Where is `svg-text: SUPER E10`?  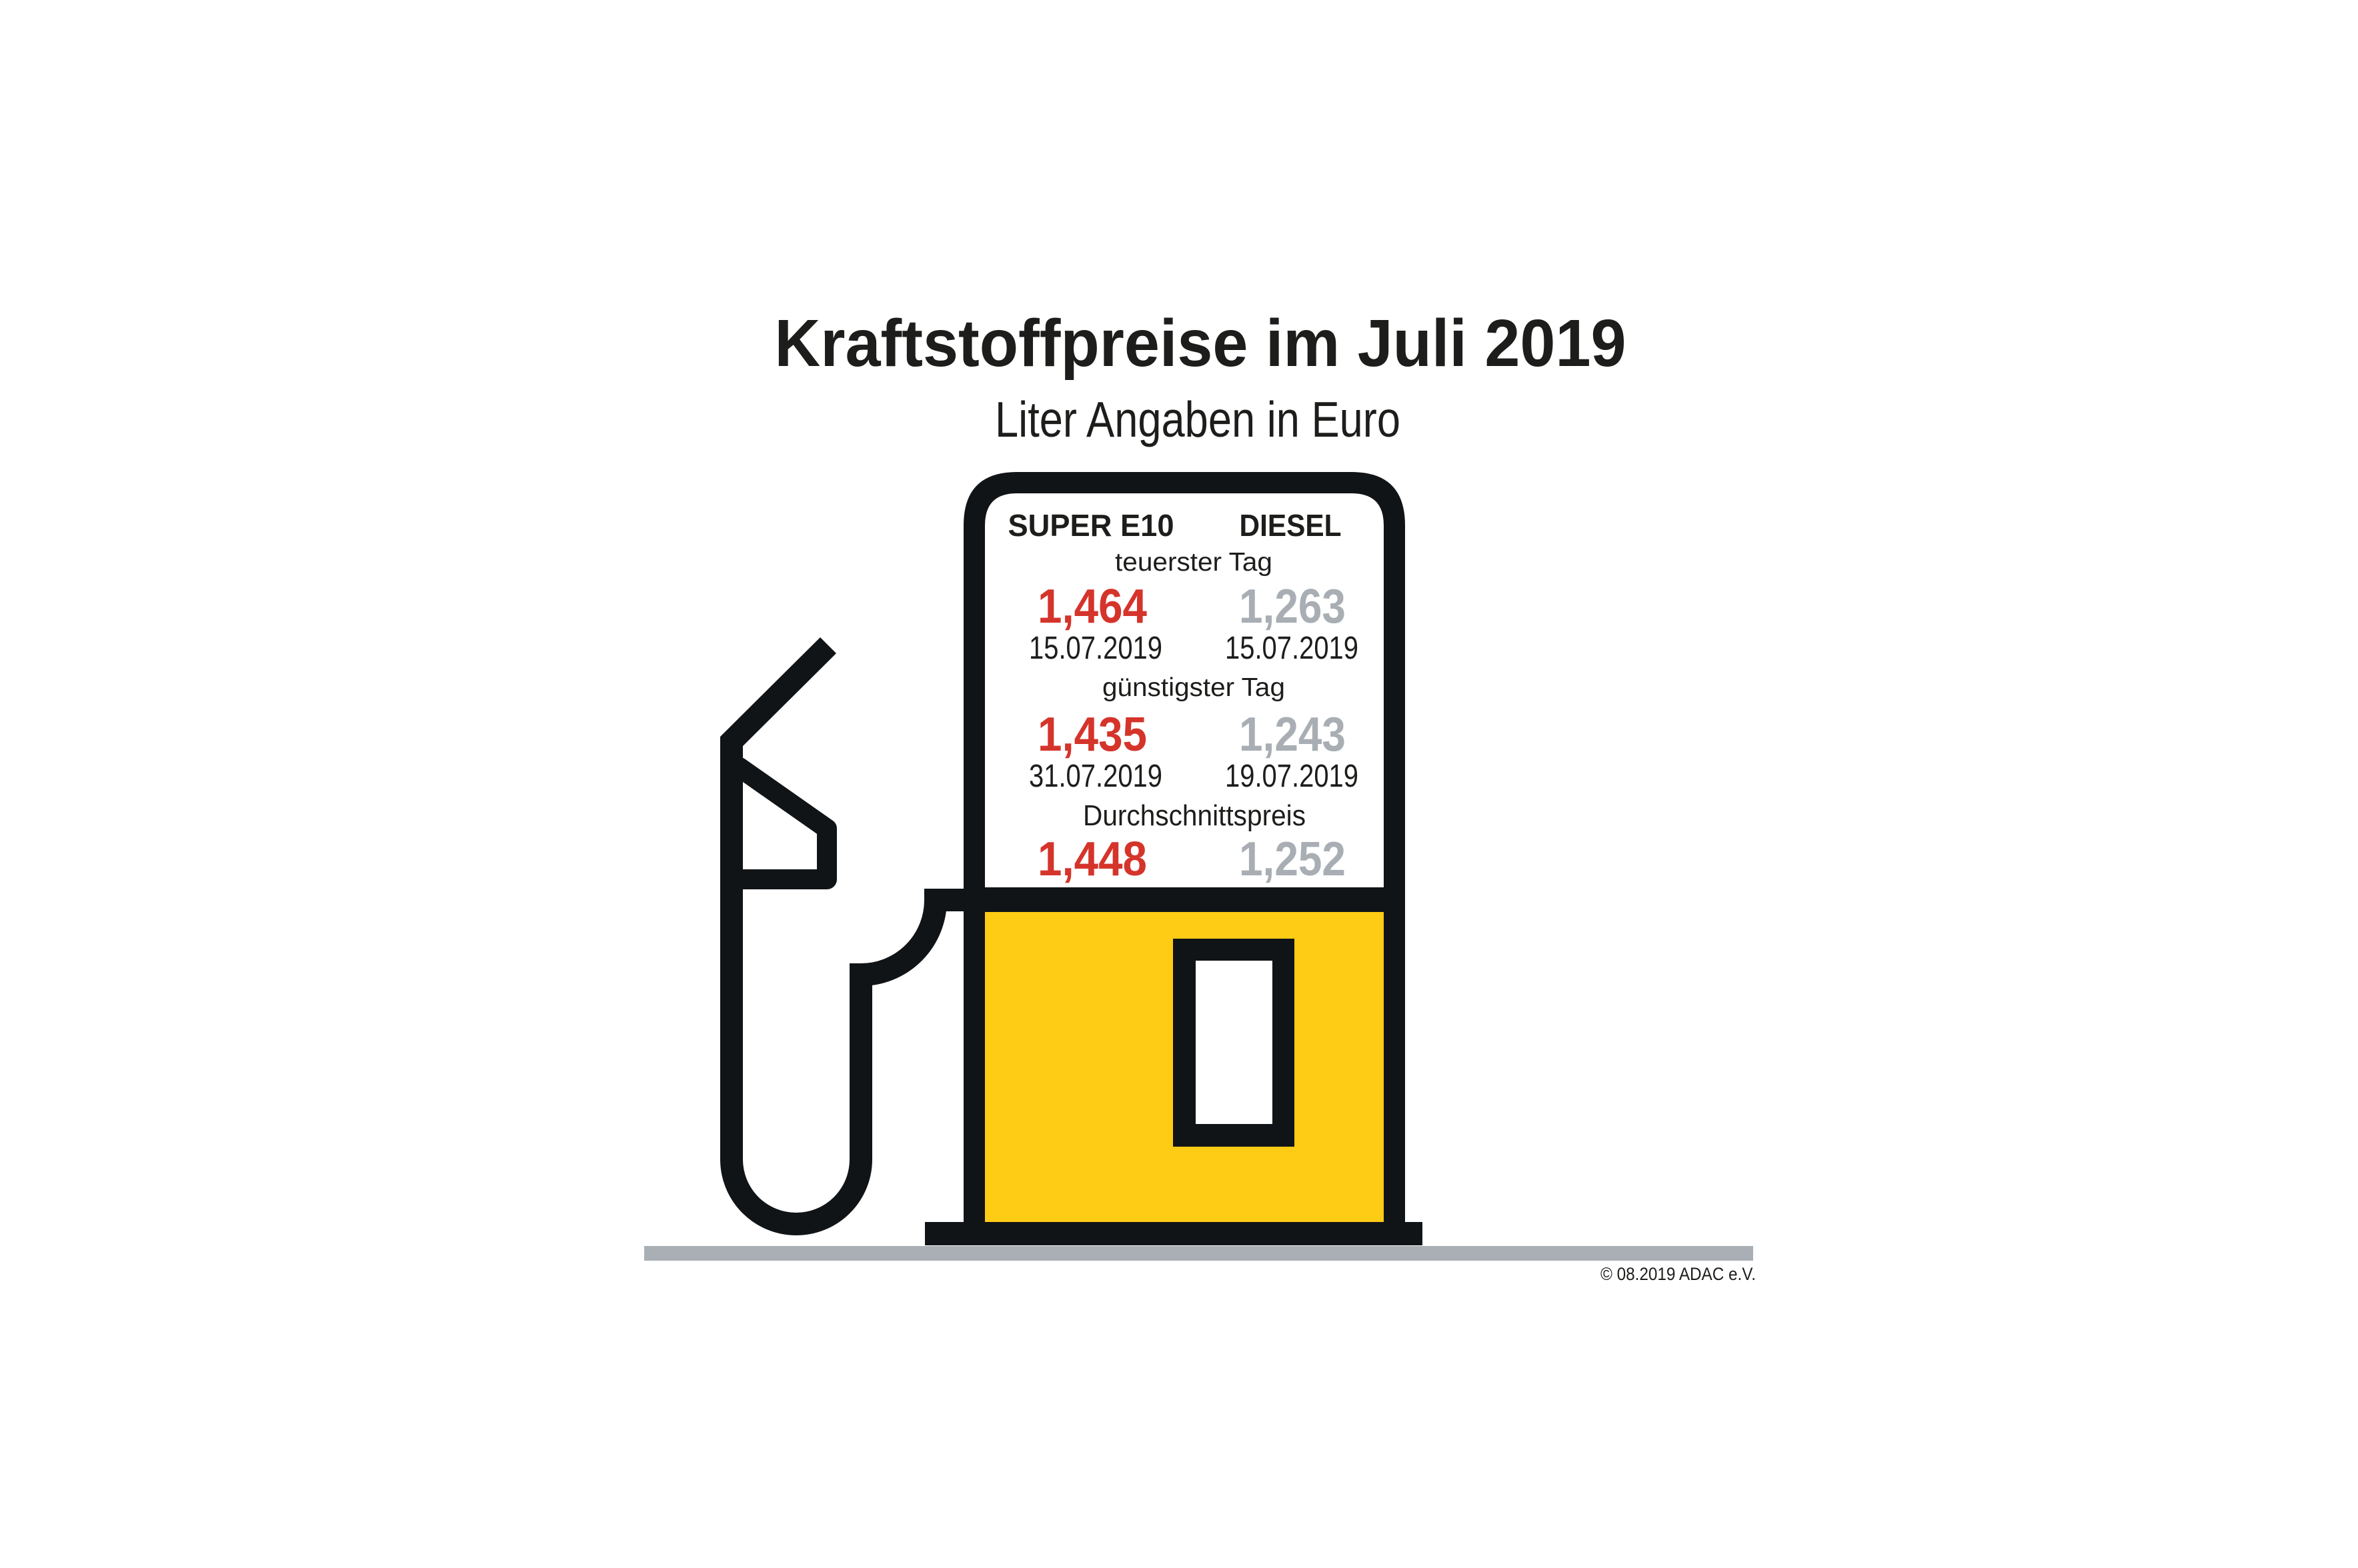
svg-text: SUPER E10 is located at coordinates (1091, 525).